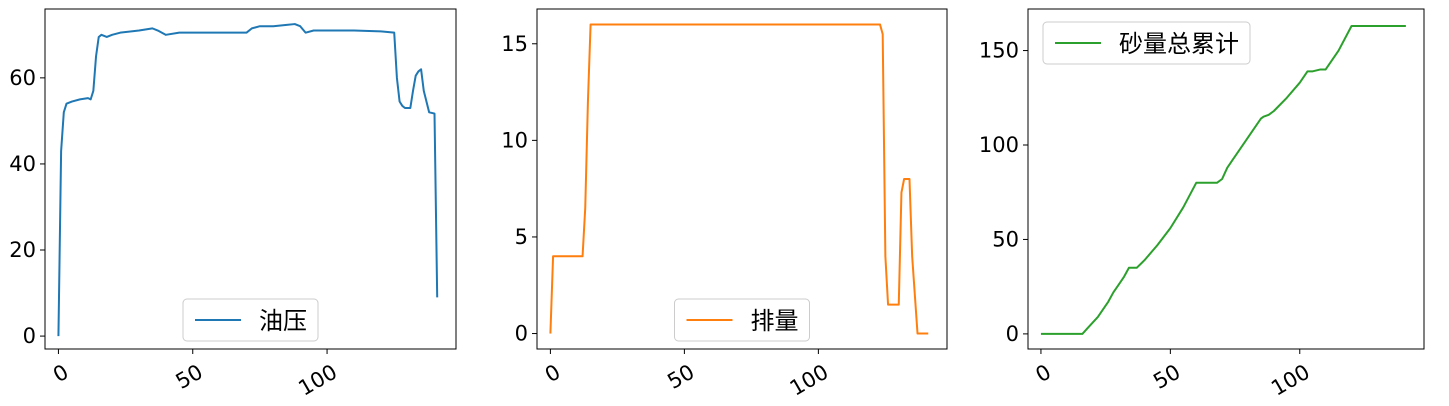 This screenshot has height=406, width=1449. I want to click on y-tick-label: 20, so click(22, 250).